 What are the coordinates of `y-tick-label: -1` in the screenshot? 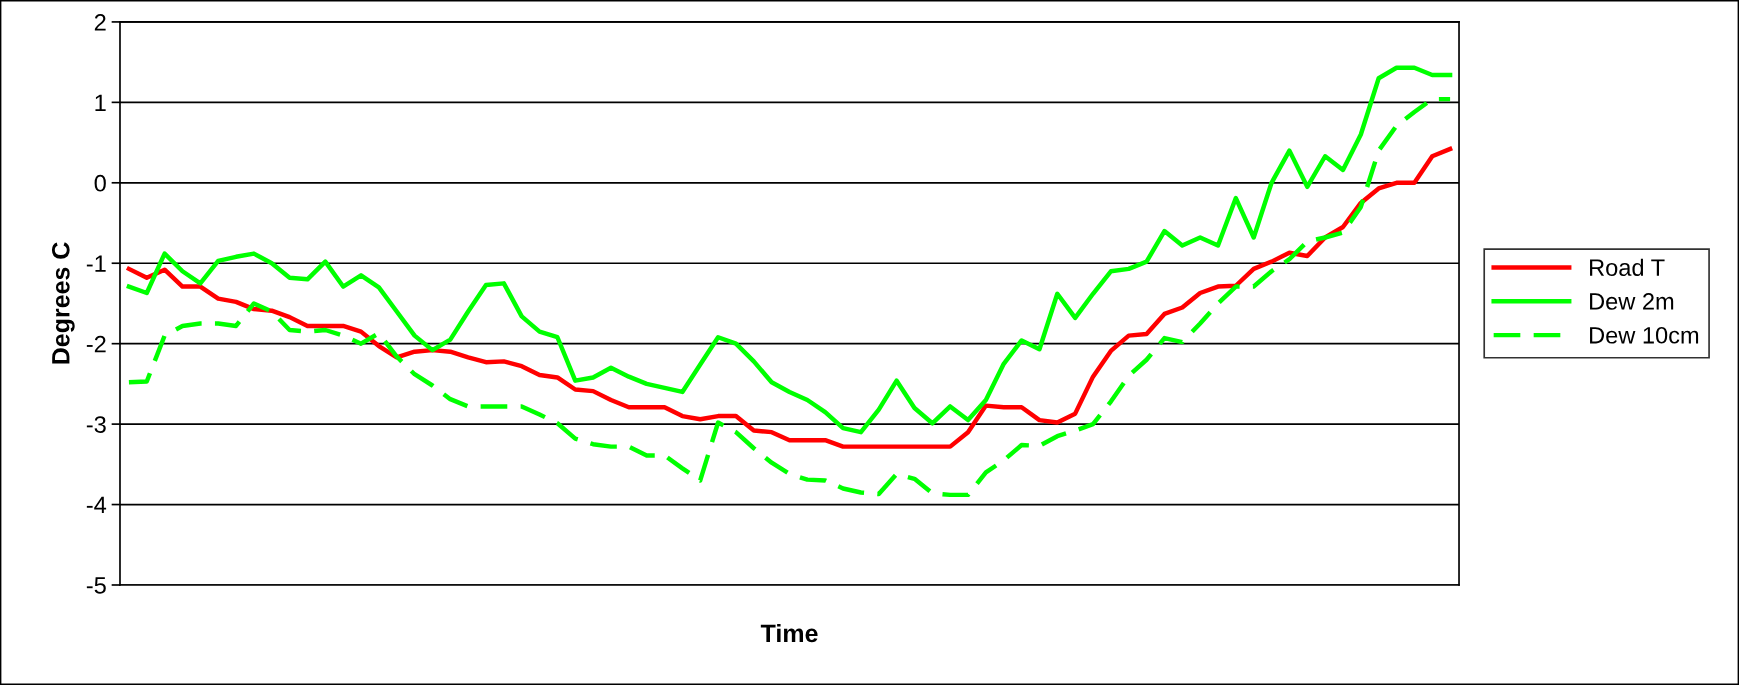 It's located at (96, 263).